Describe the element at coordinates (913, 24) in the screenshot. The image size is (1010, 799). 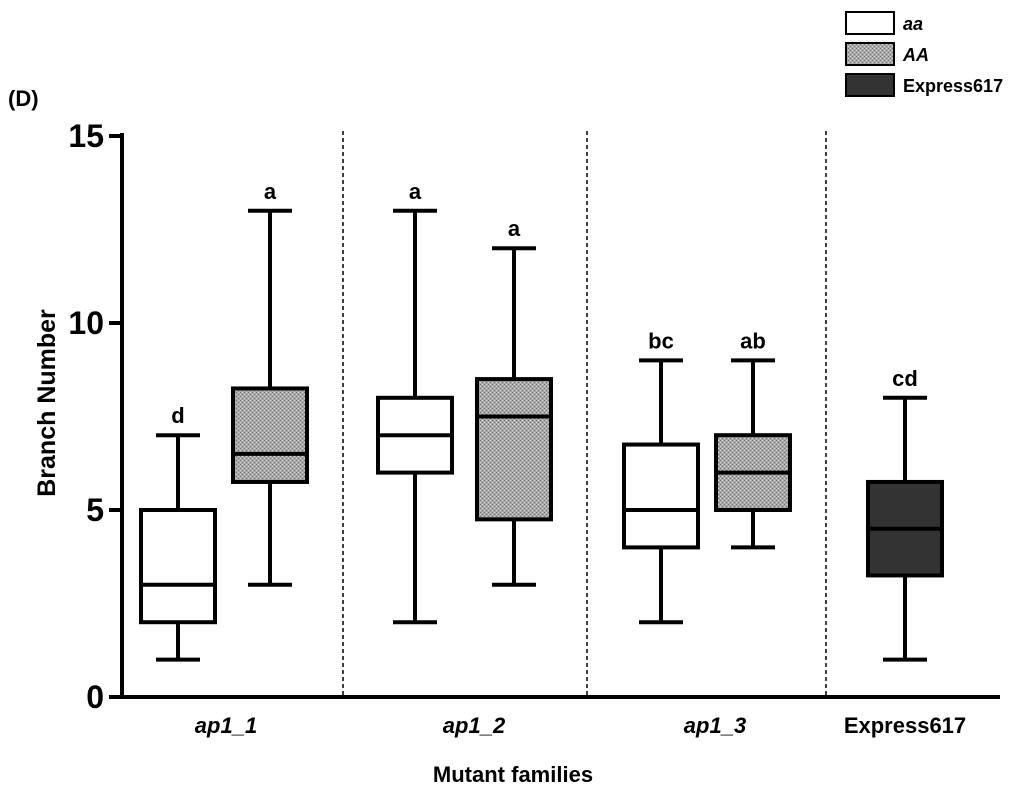
I see `legend-label: aa` at that location.